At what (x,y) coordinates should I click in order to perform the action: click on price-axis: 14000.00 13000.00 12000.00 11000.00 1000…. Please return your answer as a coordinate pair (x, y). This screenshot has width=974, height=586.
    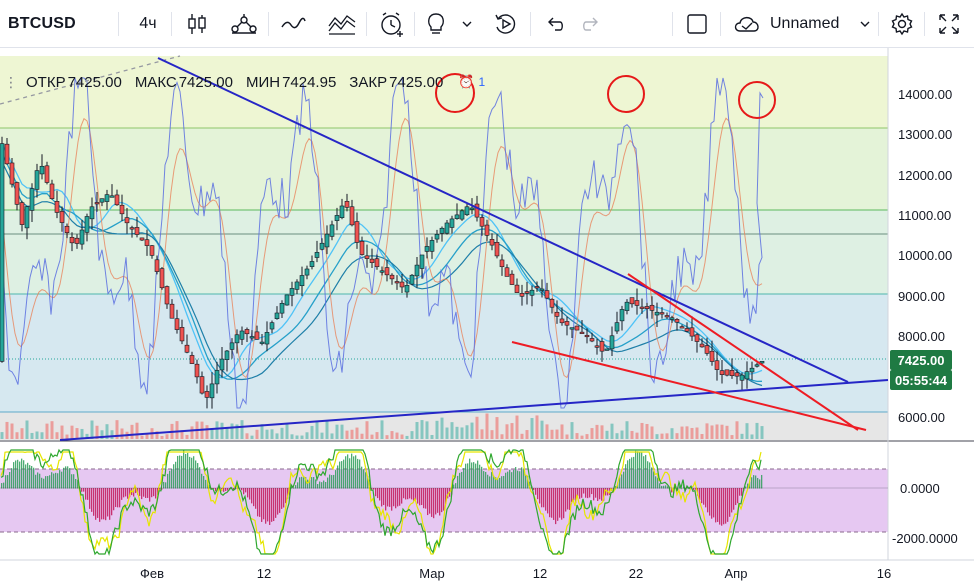
    Looking at the image, I should click on (925, 256).